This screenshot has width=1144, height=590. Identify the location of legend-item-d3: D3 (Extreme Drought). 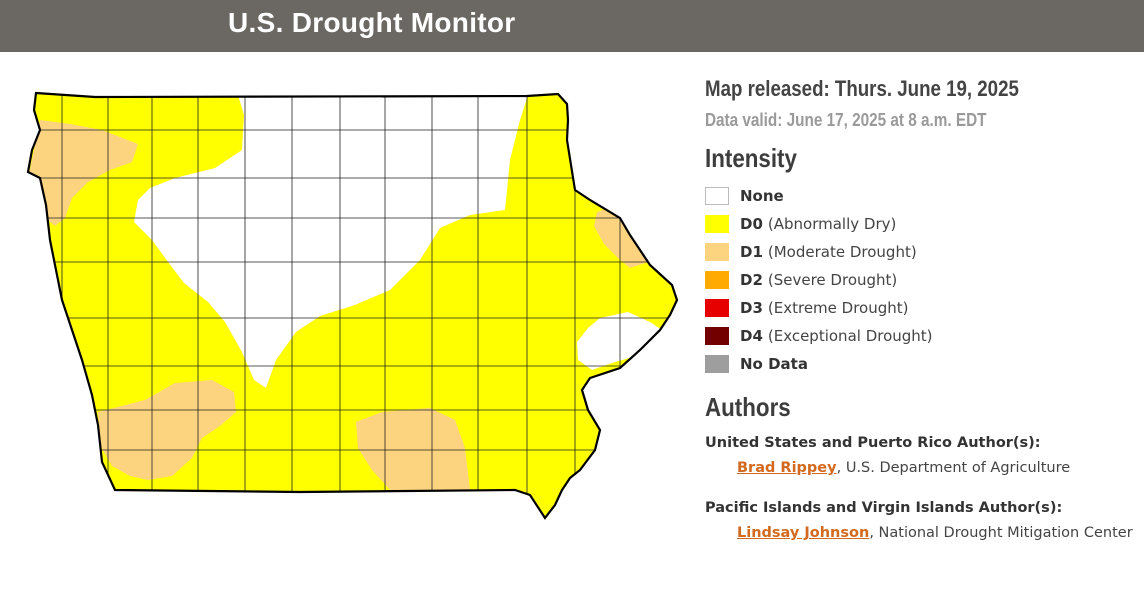
(922, 308).